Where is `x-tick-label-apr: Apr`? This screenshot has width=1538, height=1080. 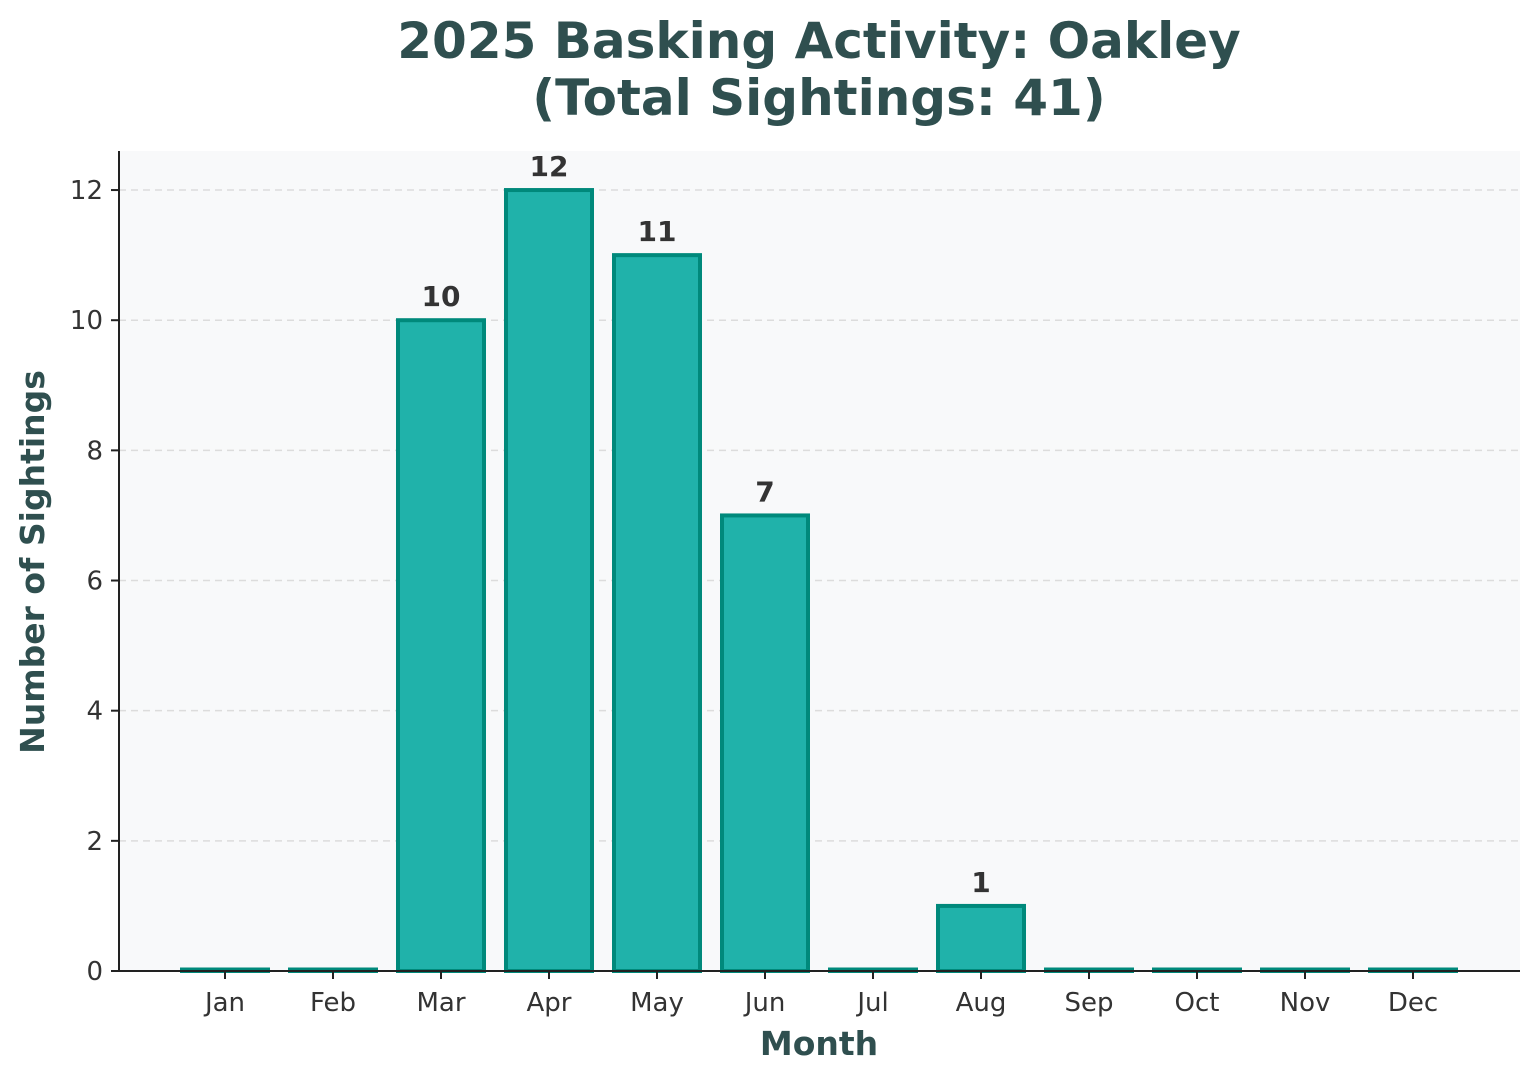
x-tick-label-apr: Apr is located at coordinates (549, 1003).